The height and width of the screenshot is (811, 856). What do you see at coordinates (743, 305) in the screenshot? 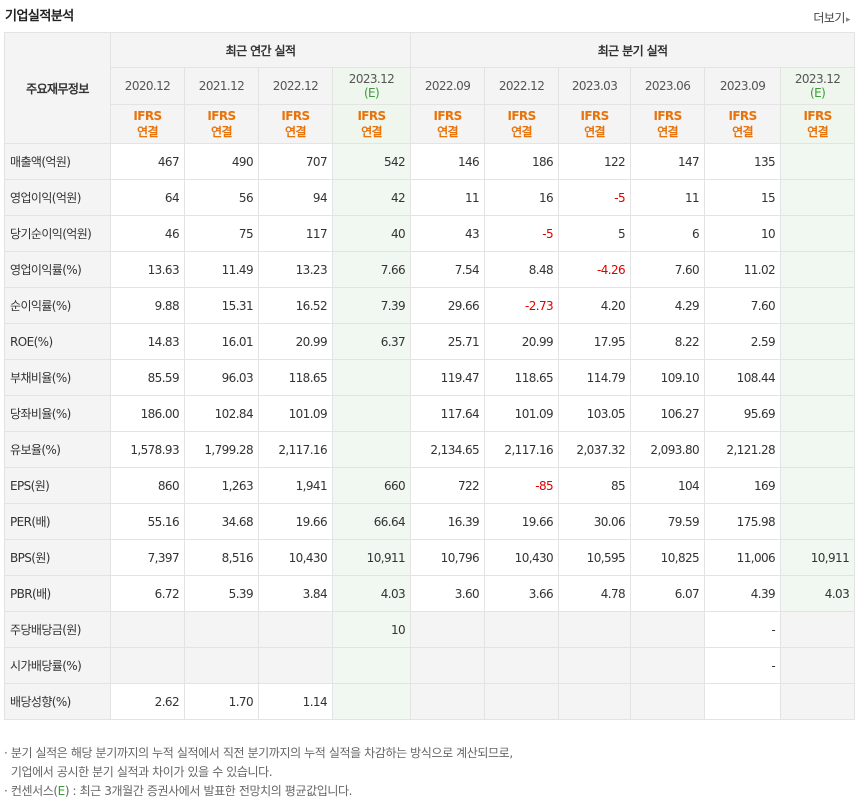
I see `table-cell: 7.60` at bounding box center [743, 305].